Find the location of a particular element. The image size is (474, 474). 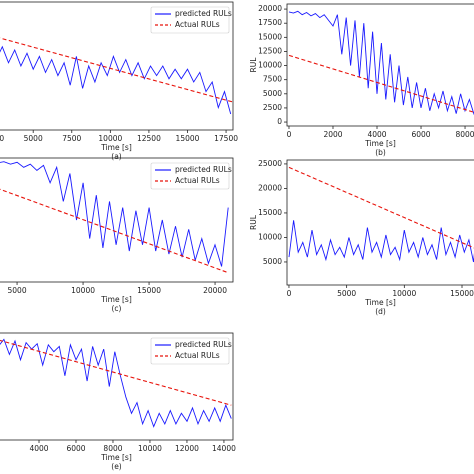

x-tick-label: 17500 is located at coordinates (226, 138).